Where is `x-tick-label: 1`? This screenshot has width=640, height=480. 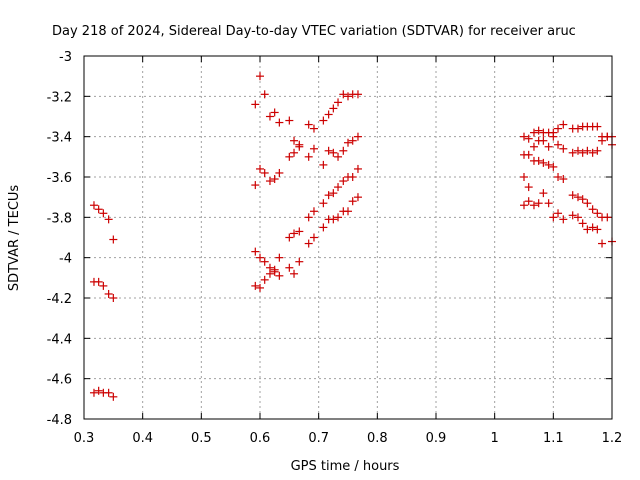 x-tick-label: 1 is located at coordinates (495, 438).